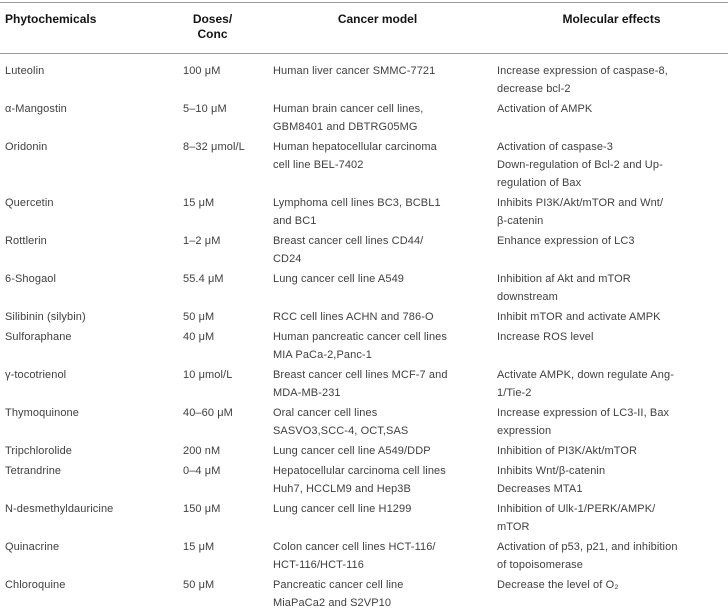 Image resolution: width=728 pixels, height=612 pixels. I want to click on cell-molecular-effects: Inhibition af Akt and mTOR downstream, so click(564, 288).